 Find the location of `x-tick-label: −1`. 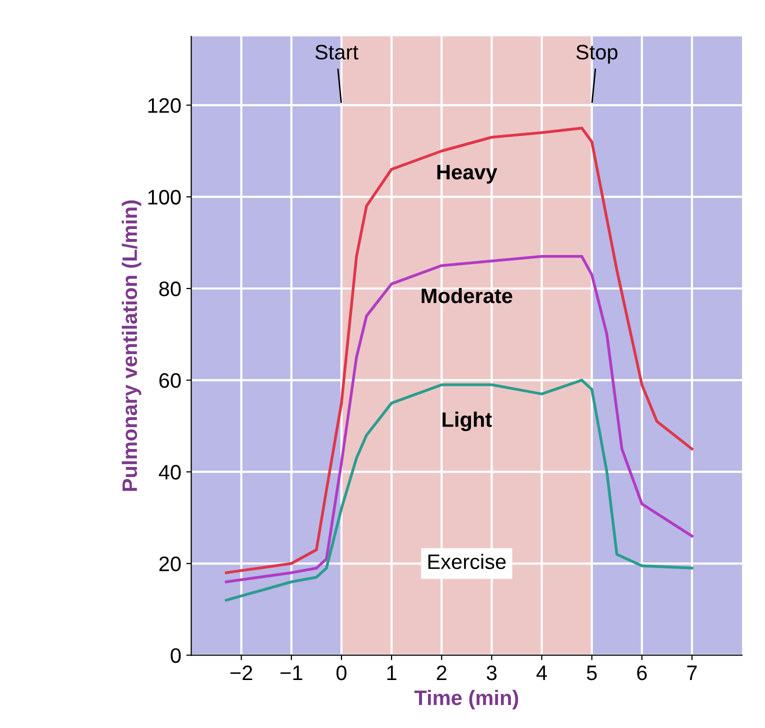

x-tick-label: −1 is located at coordinates (291, 673).